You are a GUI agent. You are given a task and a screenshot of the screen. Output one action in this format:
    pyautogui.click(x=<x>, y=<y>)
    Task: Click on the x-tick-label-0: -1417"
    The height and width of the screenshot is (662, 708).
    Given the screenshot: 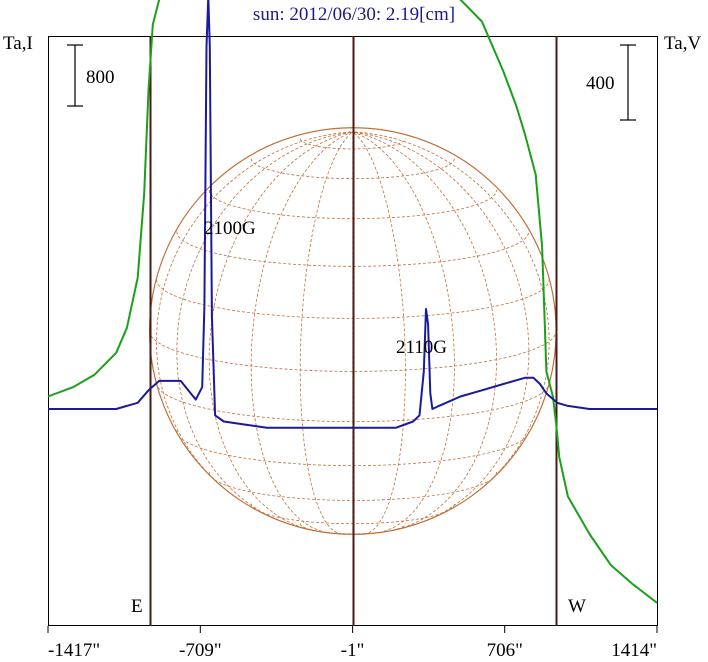 What is the action you would take?
    pyautogui.click(x=74, y=650)
    